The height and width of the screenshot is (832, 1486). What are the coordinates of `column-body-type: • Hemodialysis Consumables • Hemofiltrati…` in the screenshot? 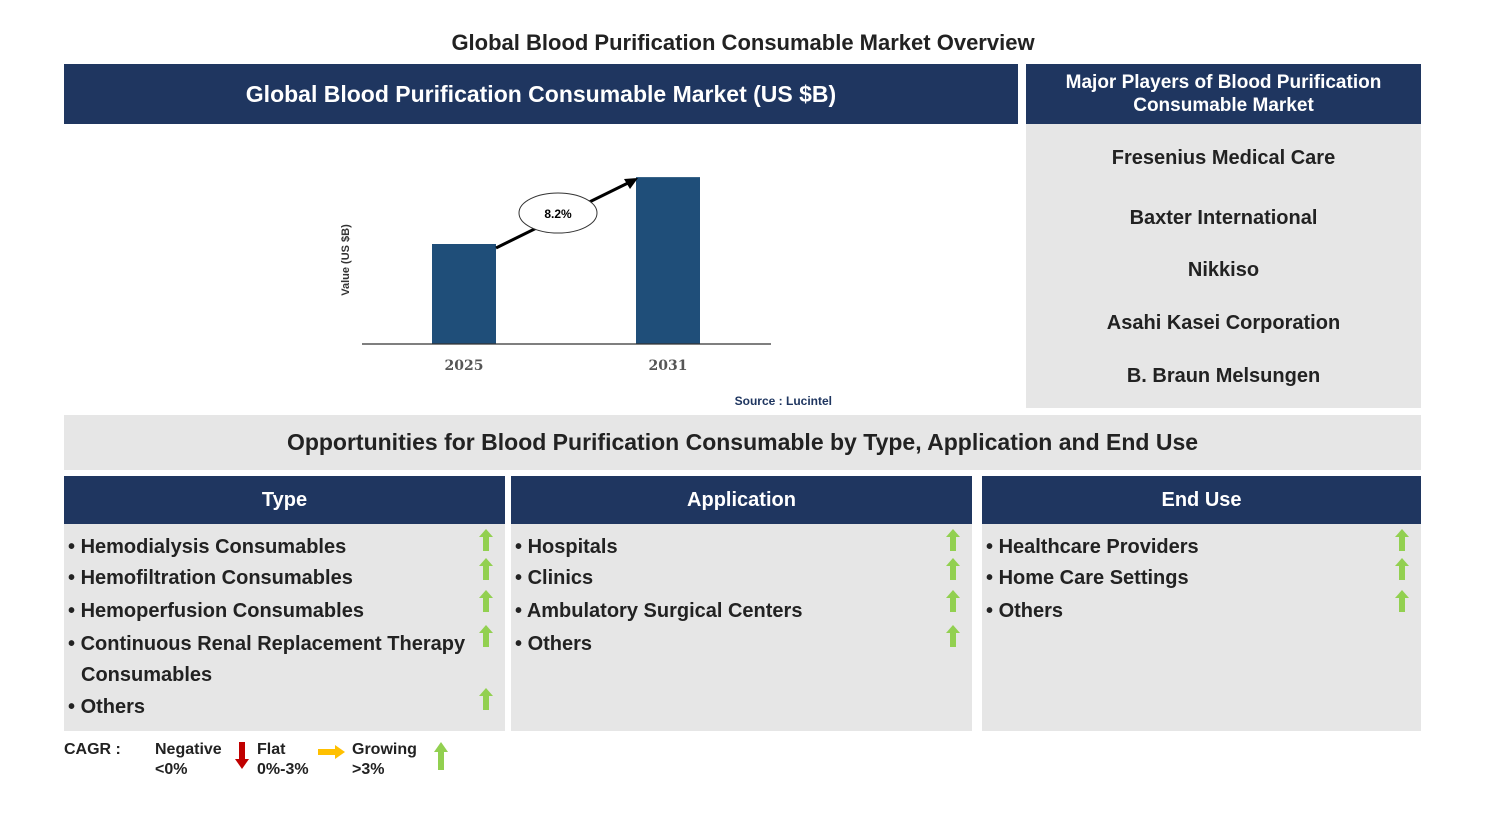 It's located at (284, 627).